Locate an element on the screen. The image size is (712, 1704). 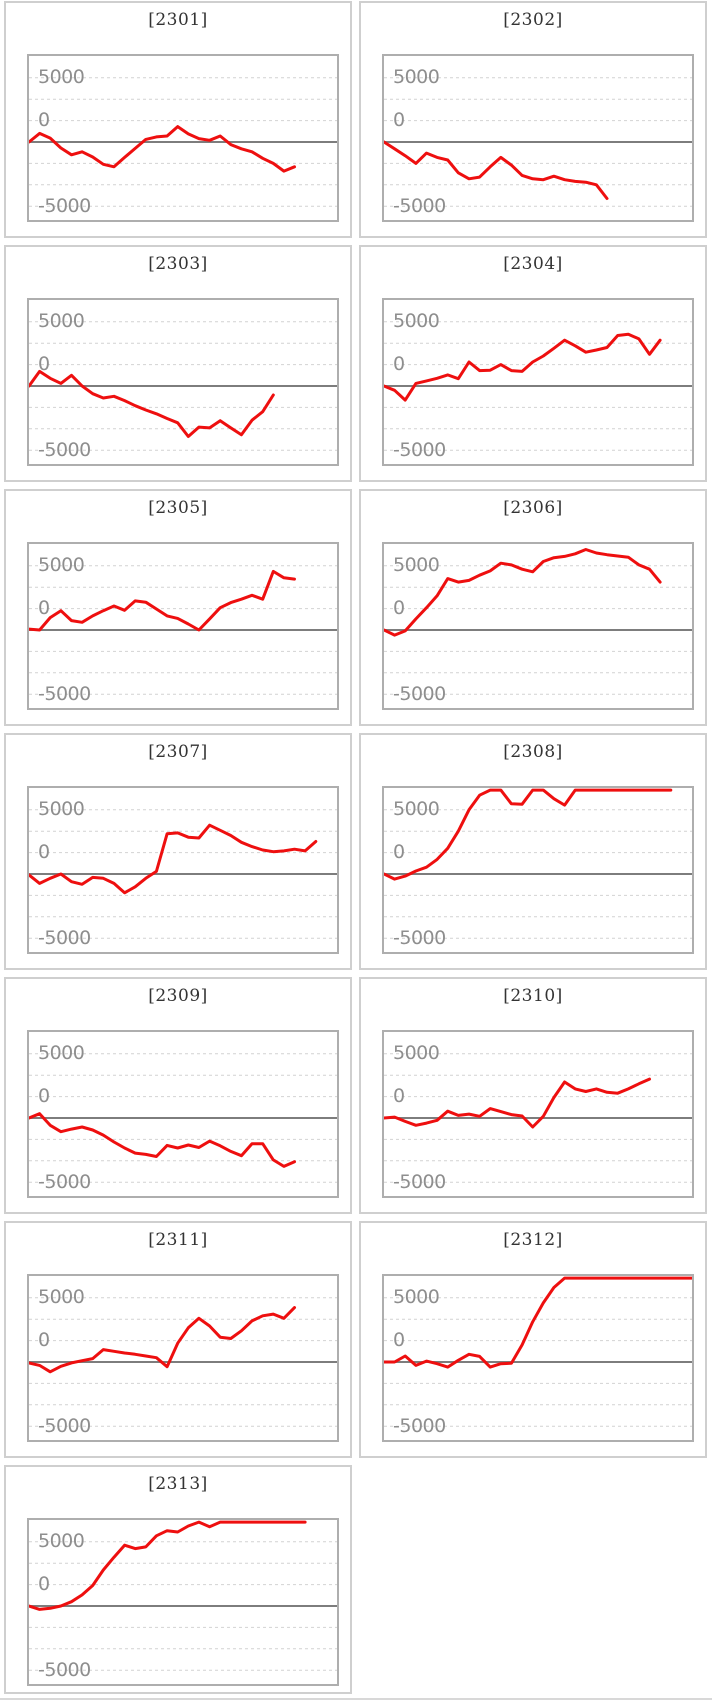
chart-title: [2302] is located at coordinates (533, 20).